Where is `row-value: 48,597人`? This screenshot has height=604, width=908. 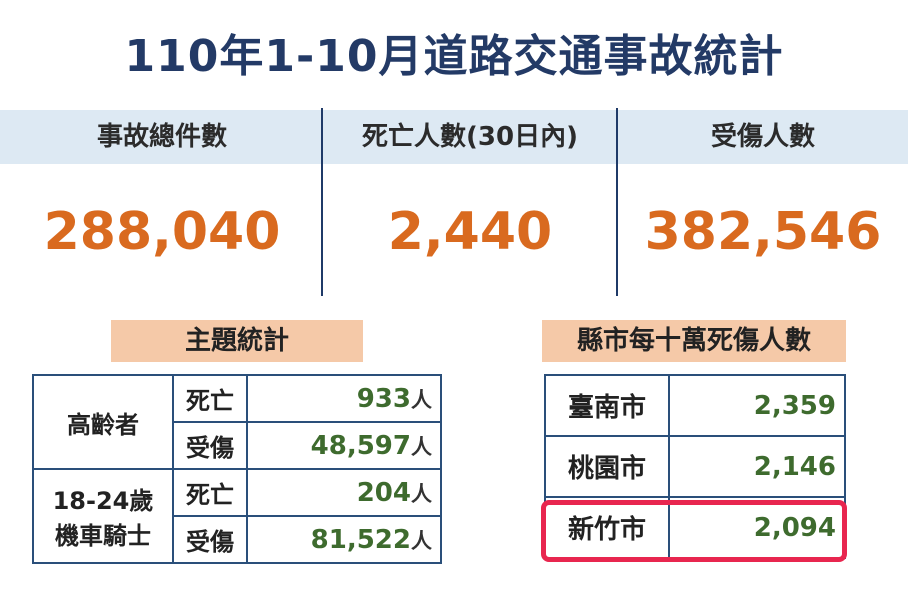 row-value: 48,597人 is located at coordinates (344, 445).